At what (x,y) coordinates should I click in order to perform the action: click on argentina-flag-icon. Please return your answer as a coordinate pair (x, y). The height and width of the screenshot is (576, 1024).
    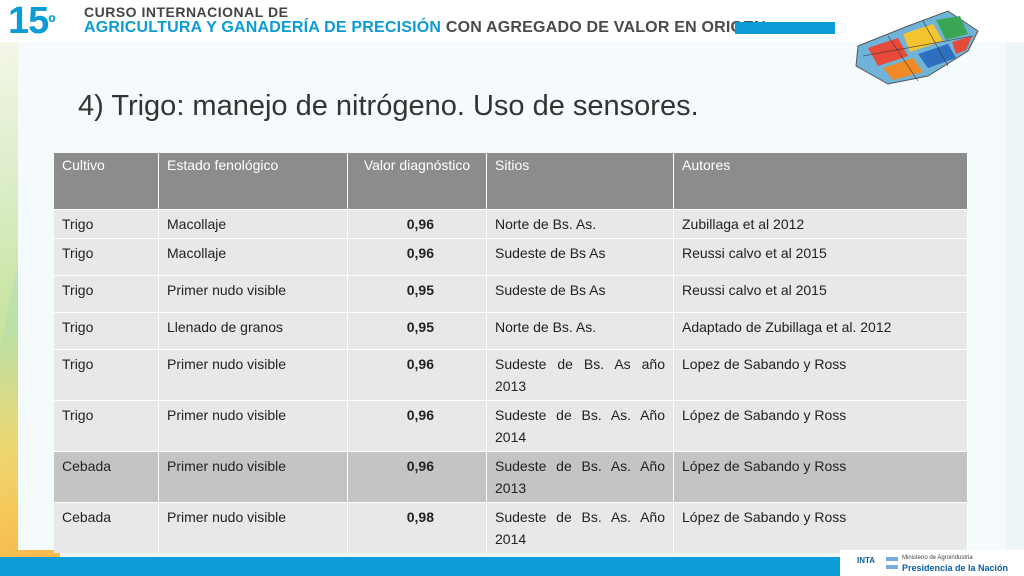
    Looking at the image, I should click on (892, 563).